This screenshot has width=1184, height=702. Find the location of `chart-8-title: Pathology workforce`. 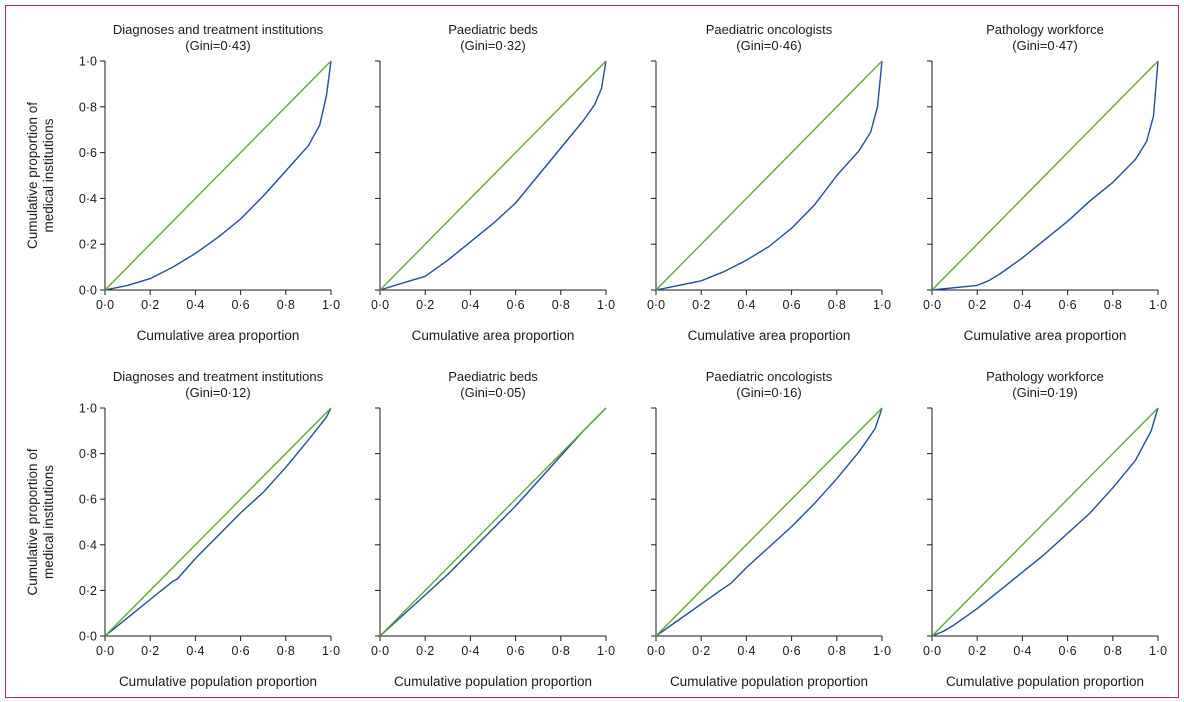

chart-8-title: Pathology workforce is located at coordinates (1045, 376).